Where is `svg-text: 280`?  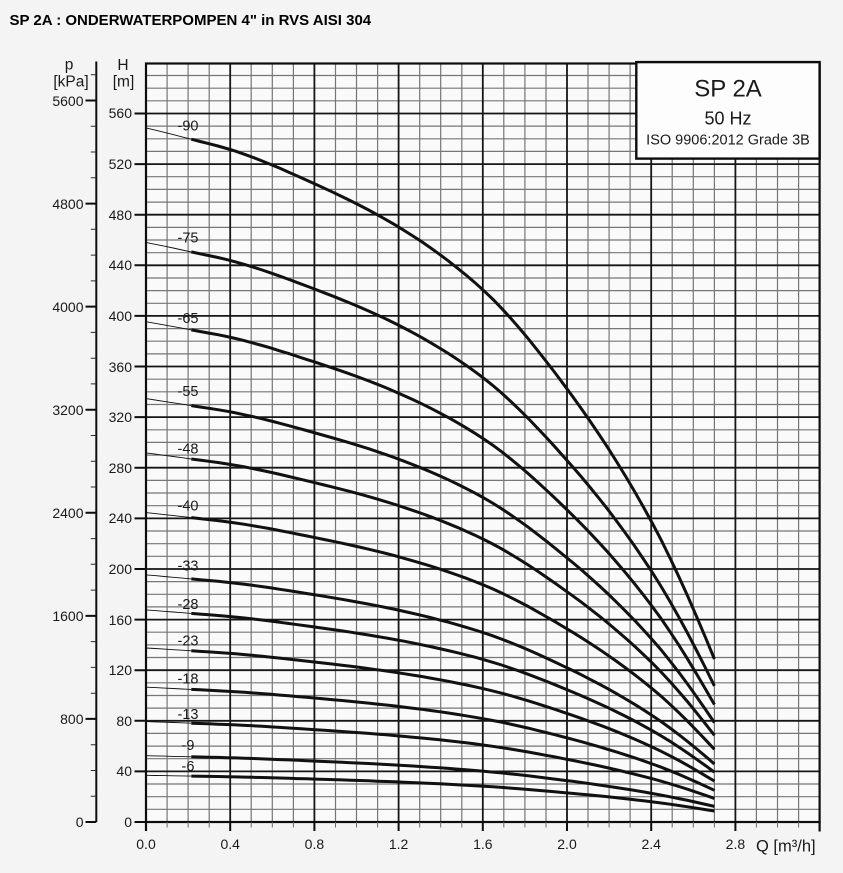
svg-text: 280 is located at coordinates (121, 468).